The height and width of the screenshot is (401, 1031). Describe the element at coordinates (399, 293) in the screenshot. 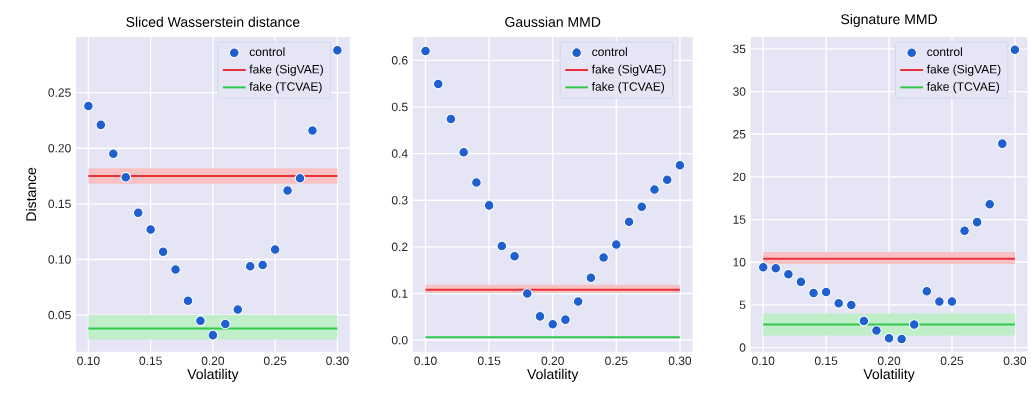

I see `y-tick-label: 0.1` at that location.